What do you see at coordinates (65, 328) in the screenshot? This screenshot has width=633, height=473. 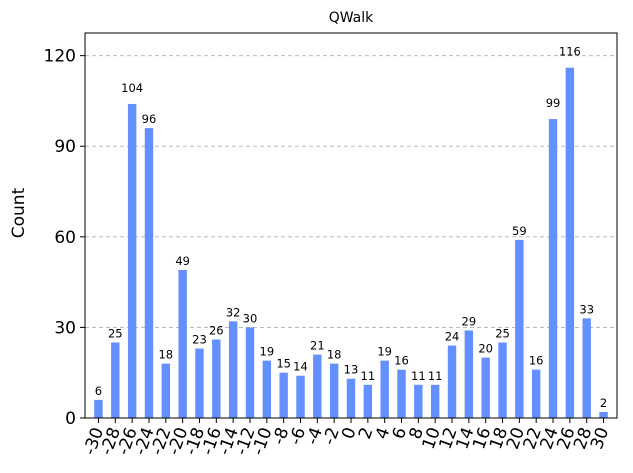 I see `y-tick-label: 30` at bounding box center [65, 328].